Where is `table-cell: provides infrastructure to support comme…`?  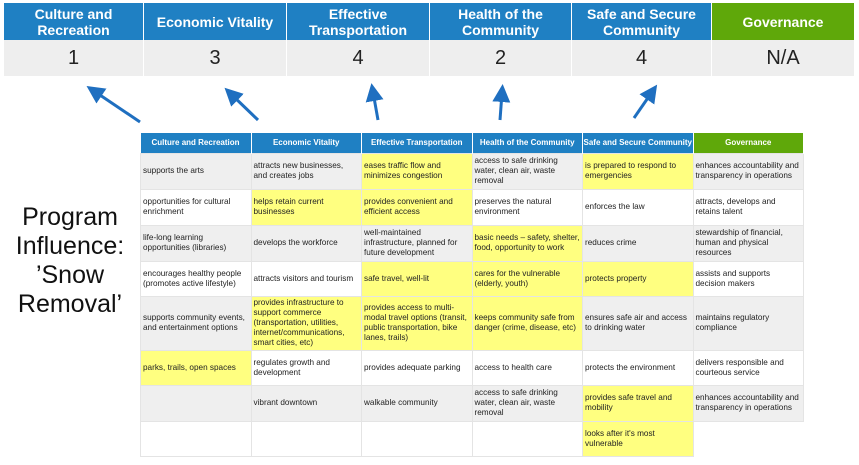 table-cell: provides infrastructure to support comme… is located at coordinates (306, 323).